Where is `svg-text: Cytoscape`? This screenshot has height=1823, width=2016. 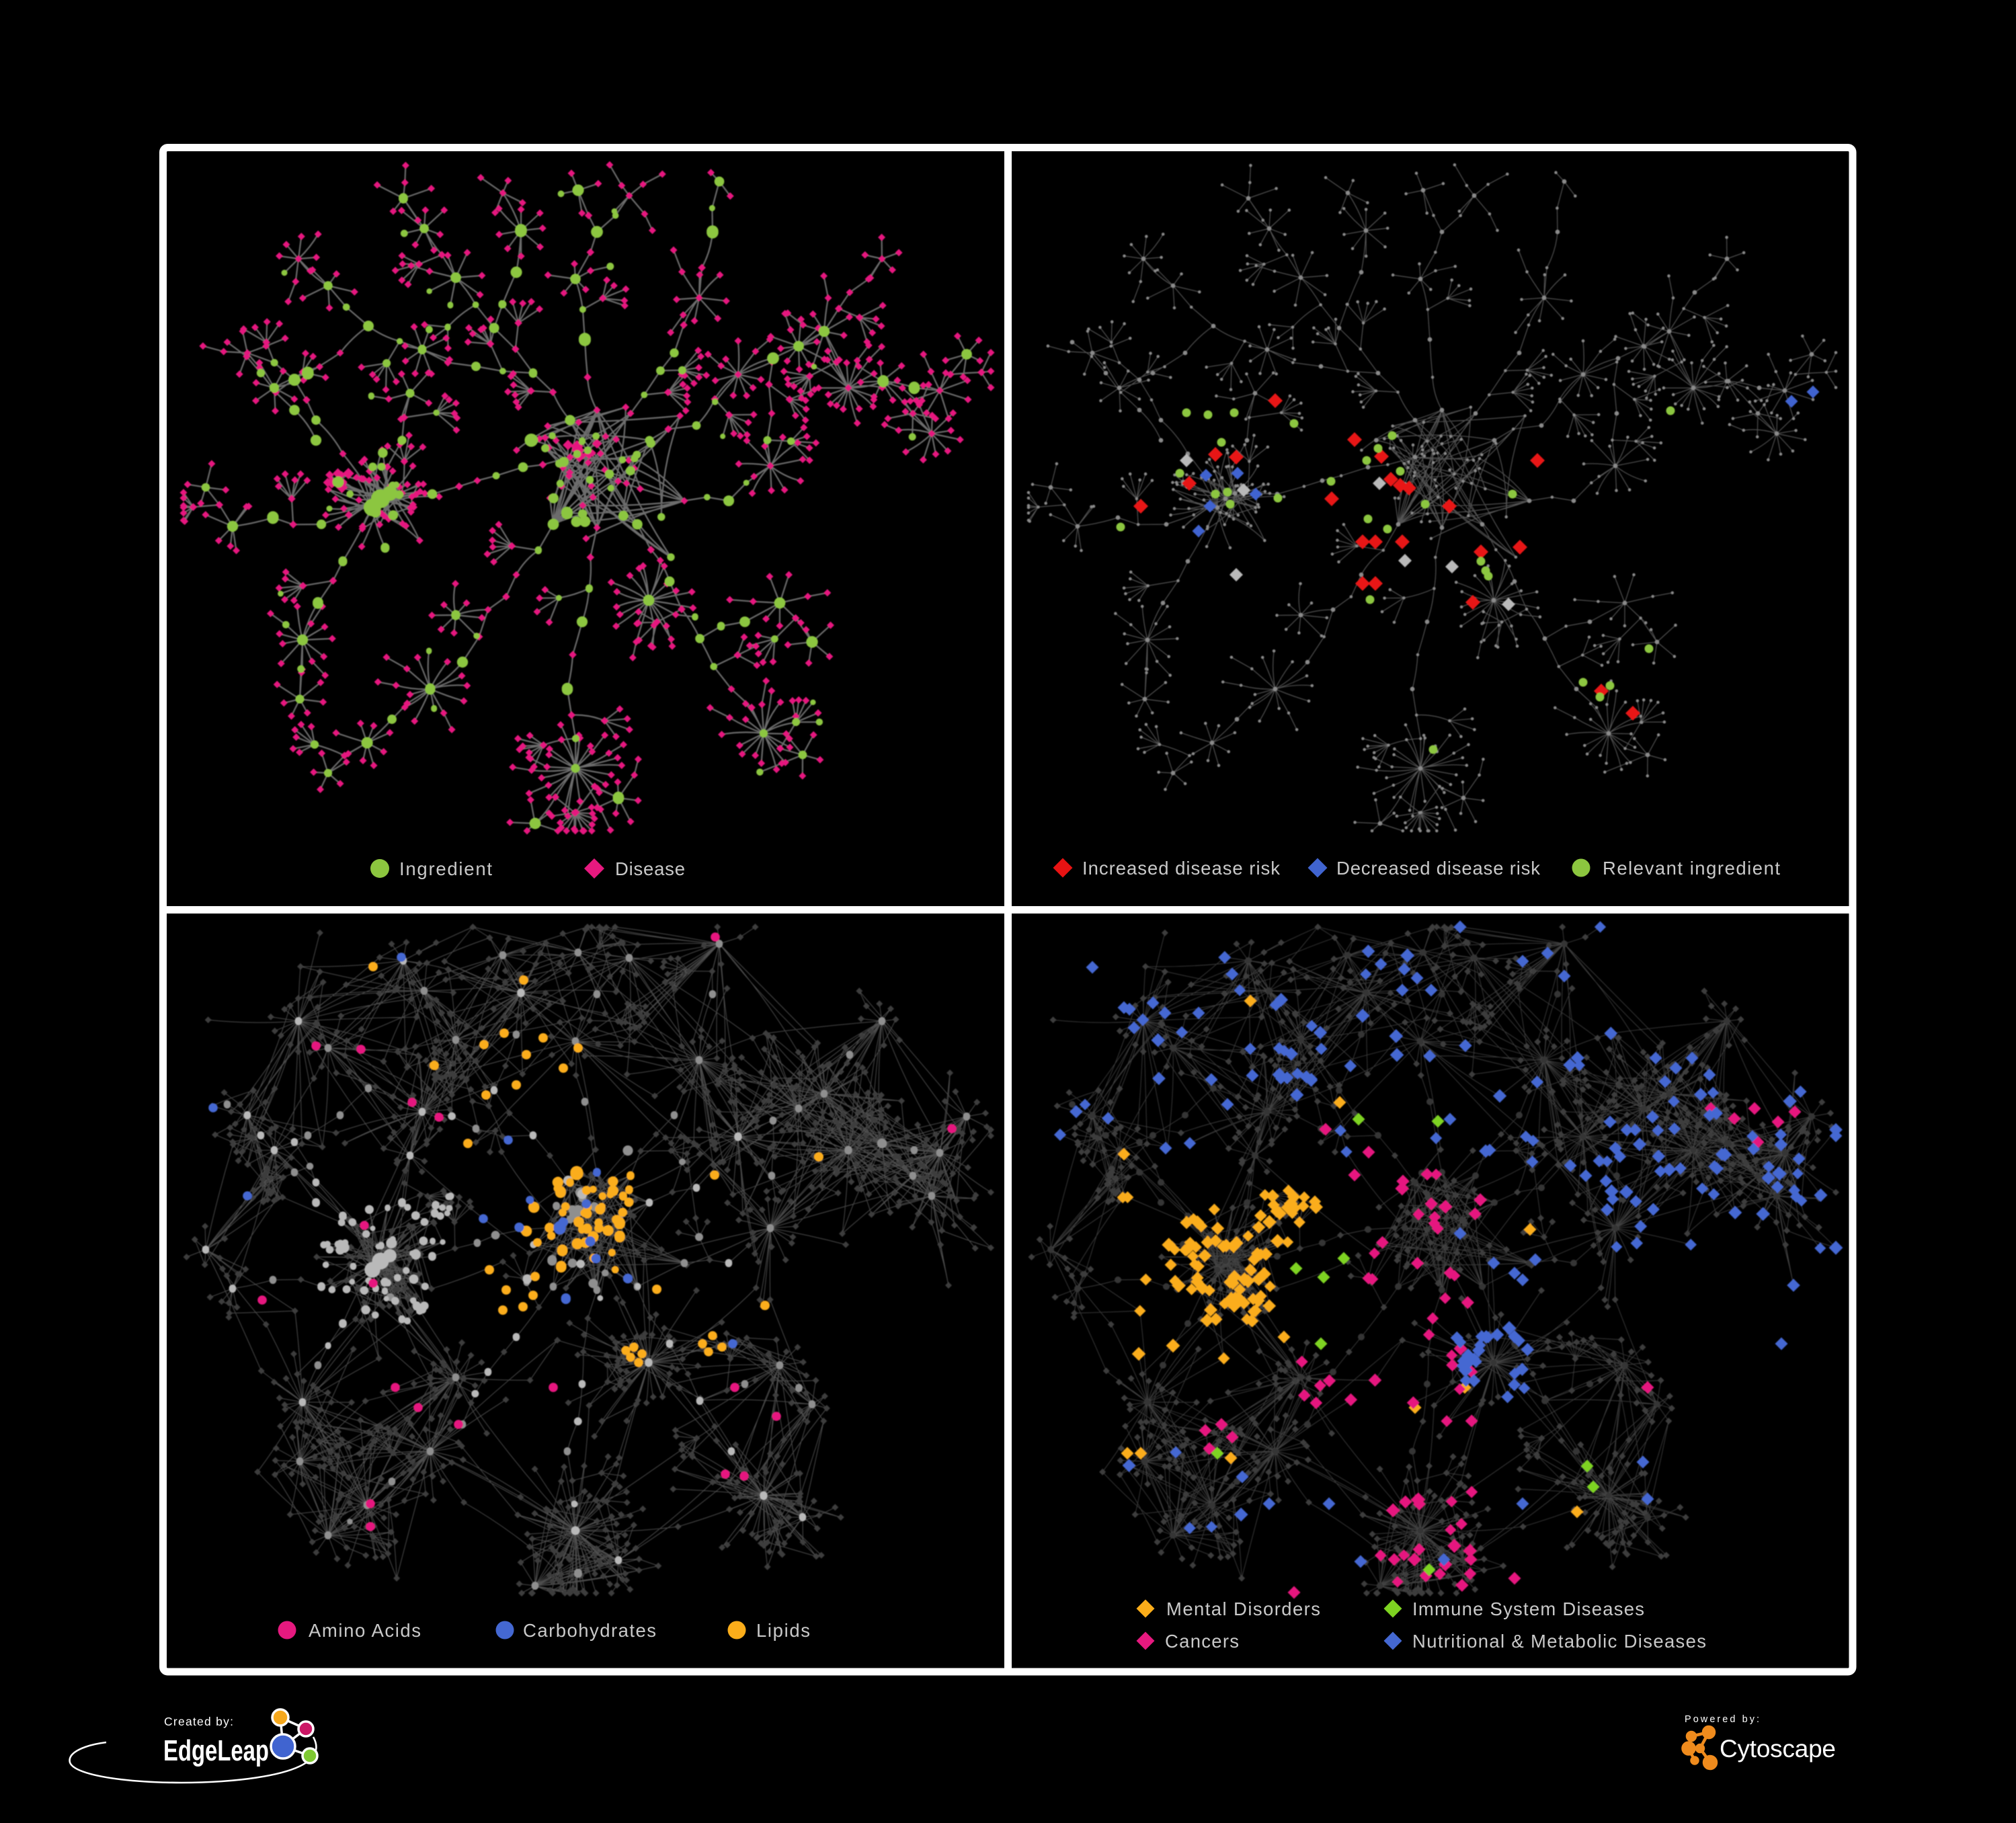
svg-text: Cytoscape is located at coordinates (1778, 1749).